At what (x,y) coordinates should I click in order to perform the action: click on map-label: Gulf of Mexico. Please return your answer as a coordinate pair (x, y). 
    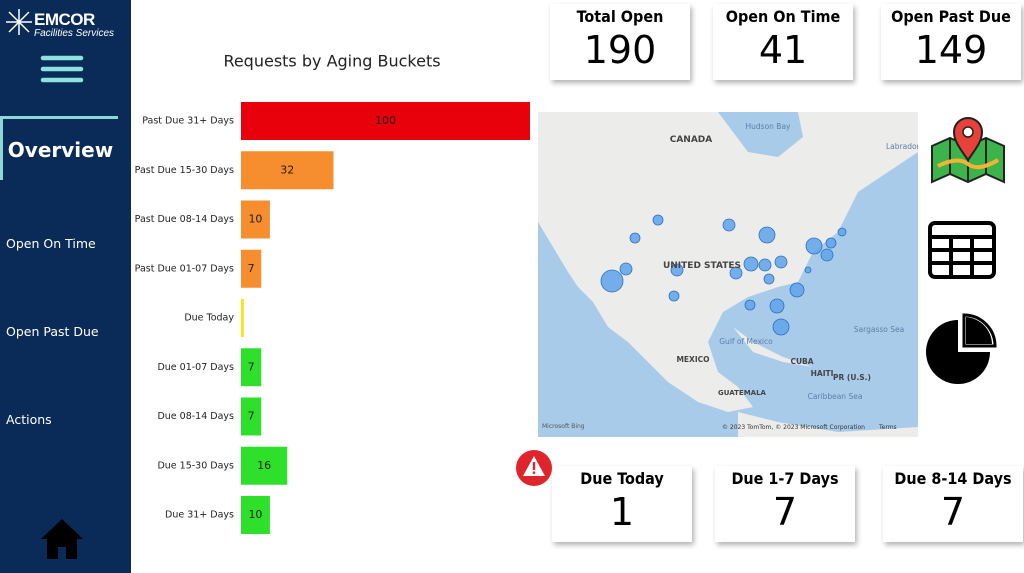
    Looking at the image, I should click on (746, 341).